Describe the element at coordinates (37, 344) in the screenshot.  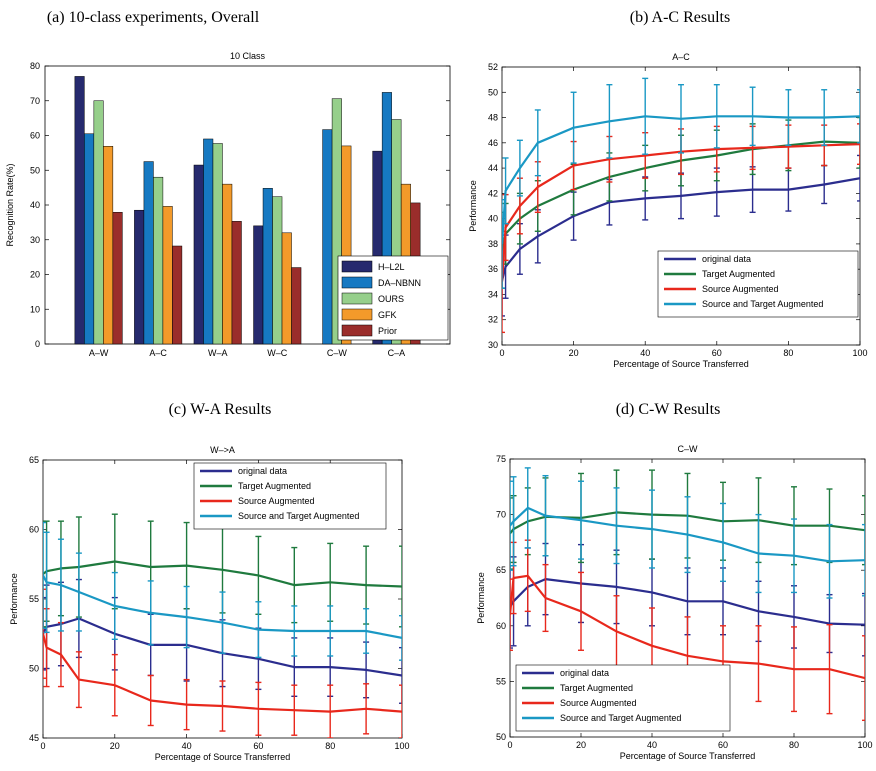
I see `y-tick-label: 0` at that location.